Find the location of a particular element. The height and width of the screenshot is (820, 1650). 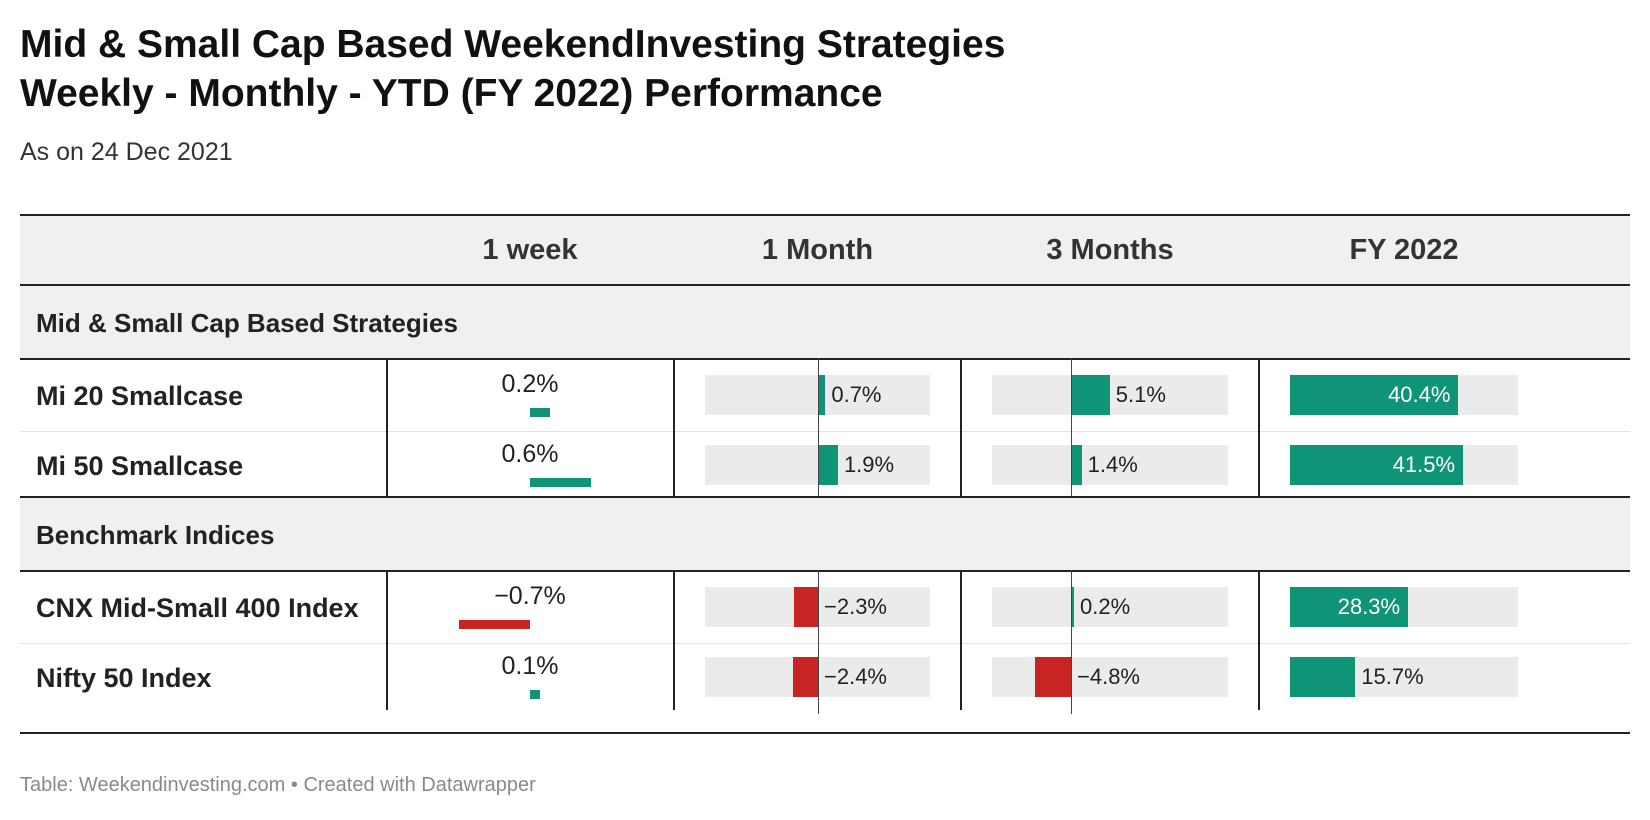

table-row: Mi 50 Smallcase 0.6% 1.9% 1.4% 41.5% is located at coordinates (825, 465).